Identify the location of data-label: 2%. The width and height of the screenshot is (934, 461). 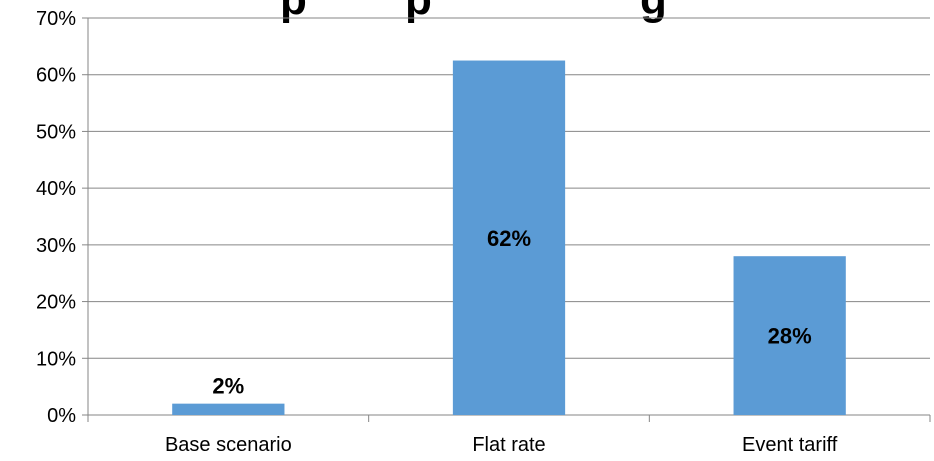
(228, 386).